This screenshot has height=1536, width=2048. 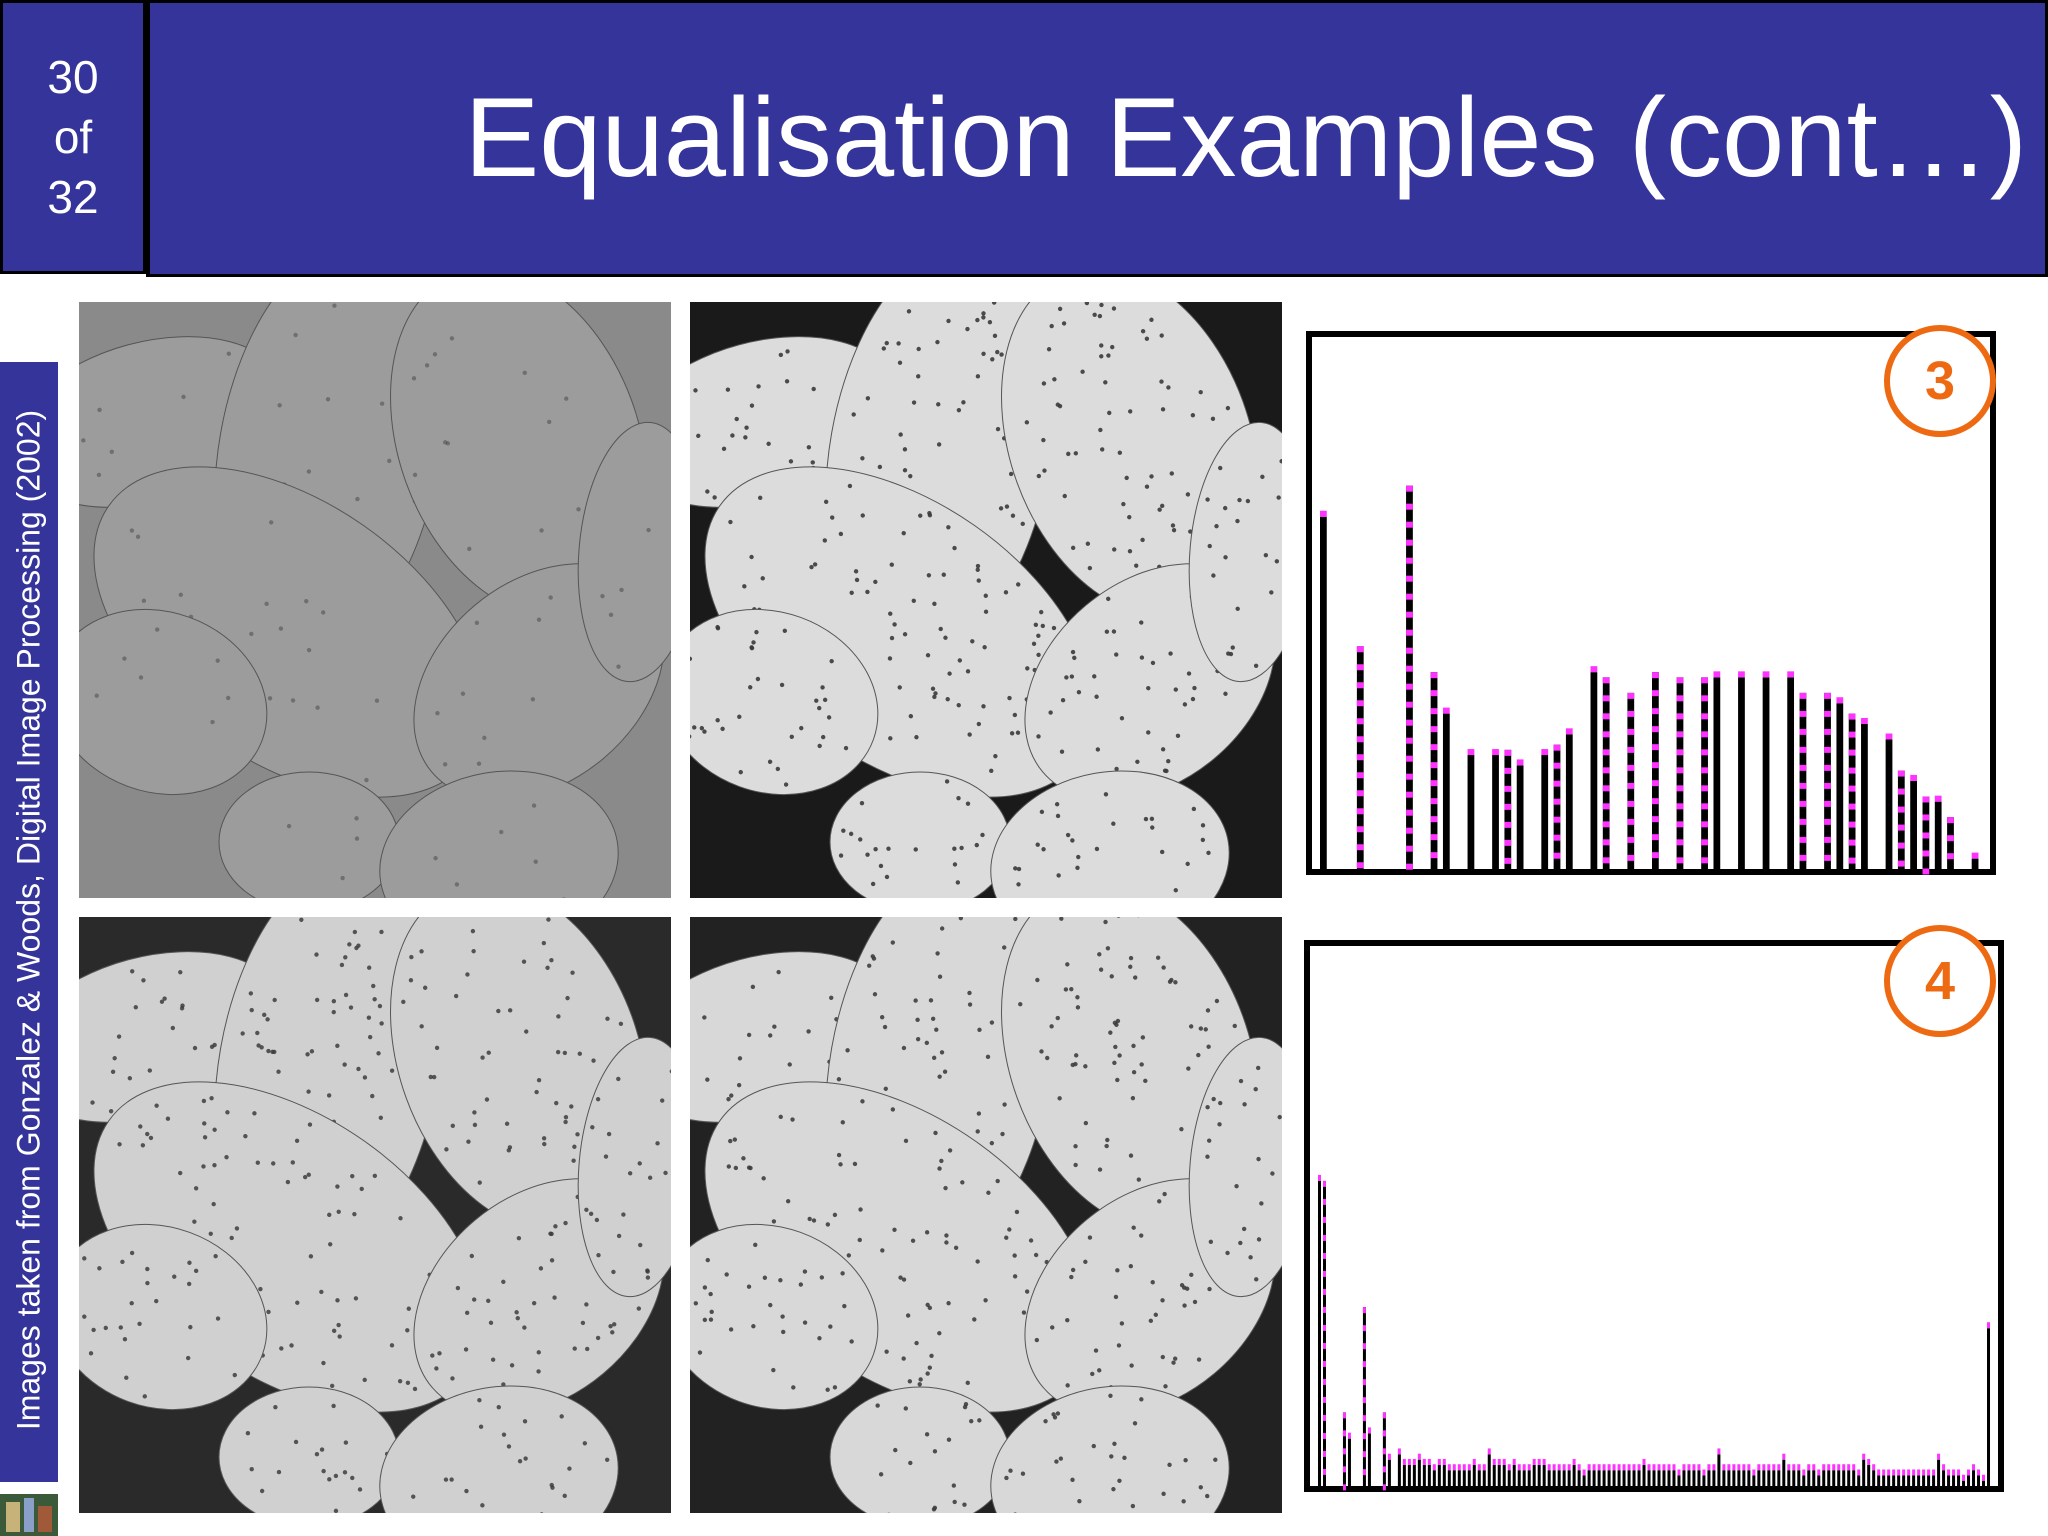 I want to click on photo-washed-out, so click(x=375, y=600).